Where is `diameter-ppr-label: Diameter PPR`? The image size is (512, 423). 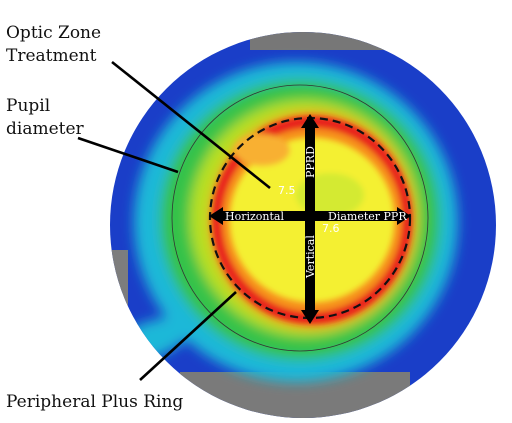 diameter-ppr-label: Diameter PPR is located at coordinates (367, 216).